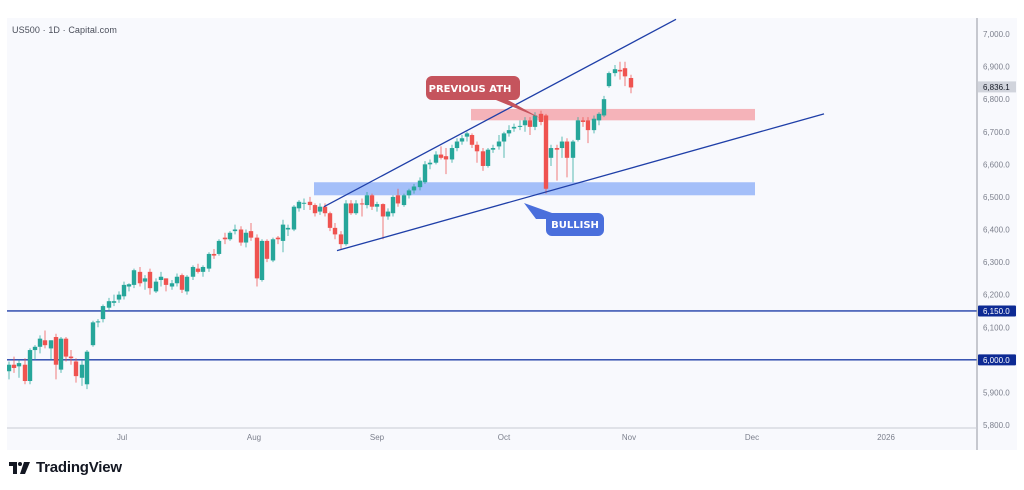  I want to click on tradingview-logo-icon, so click(19, 467).